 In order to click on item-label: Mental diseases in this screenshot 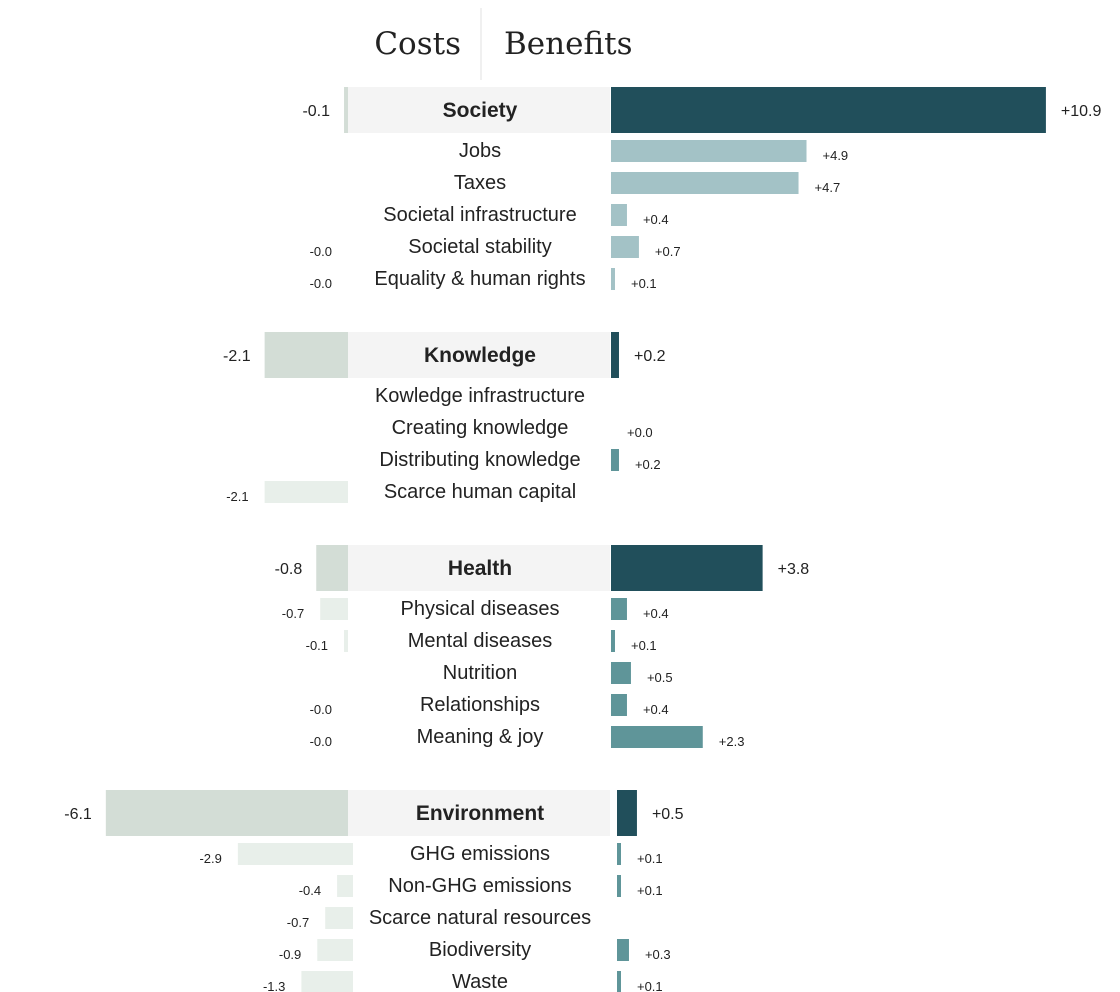, I will do `click(480, 641)`.